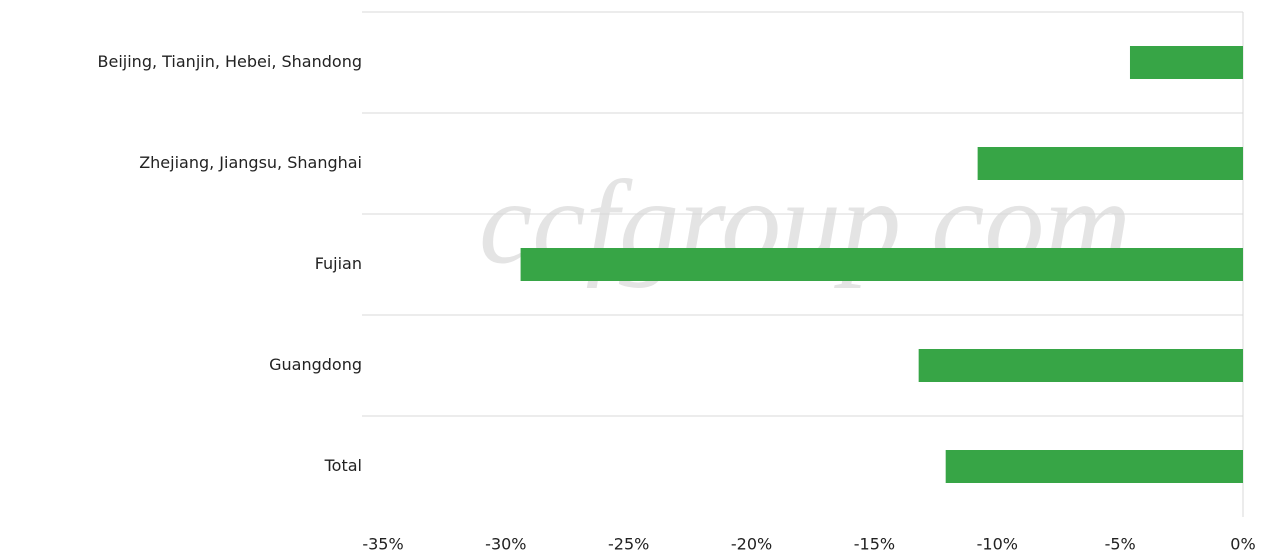 The width and height of the screenshot is (1269, 556). Describe the element at coordinates (338, 263) in the screenshot. I see `y-tick-label: Fujian` at that location.